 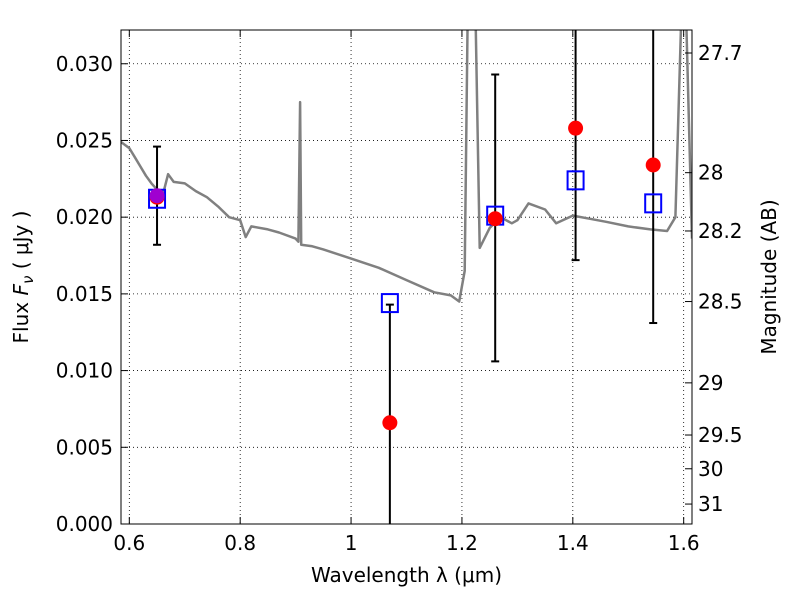 I want to click on y2-tick-label: 28.2, so click(x=720, y=231).